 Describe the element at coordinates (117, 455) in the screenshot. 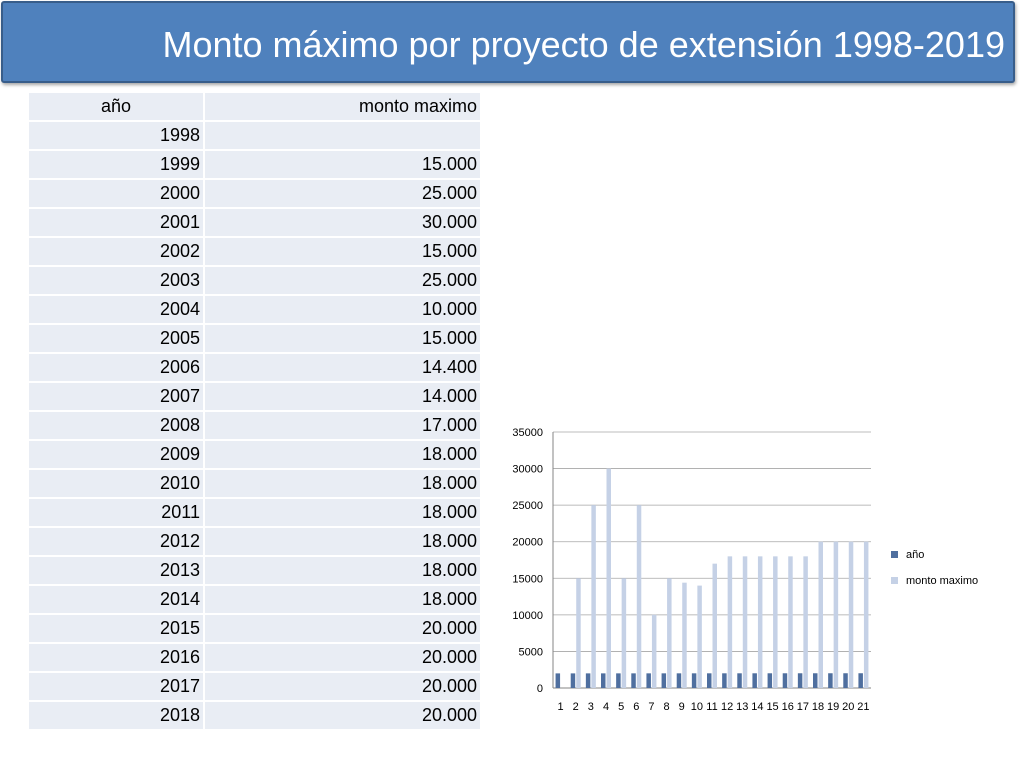

I see `cell-year: 2009` at that location.